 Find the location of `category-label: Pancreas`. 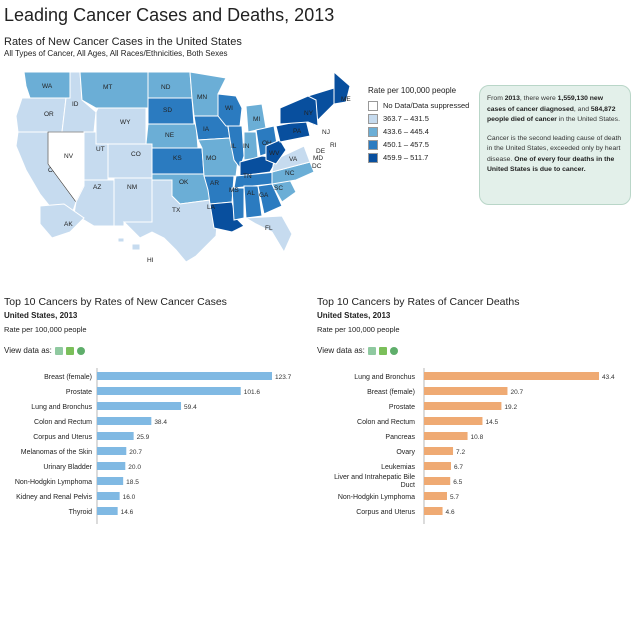

category-label: Pancreas is located at coordinates (400, 437).